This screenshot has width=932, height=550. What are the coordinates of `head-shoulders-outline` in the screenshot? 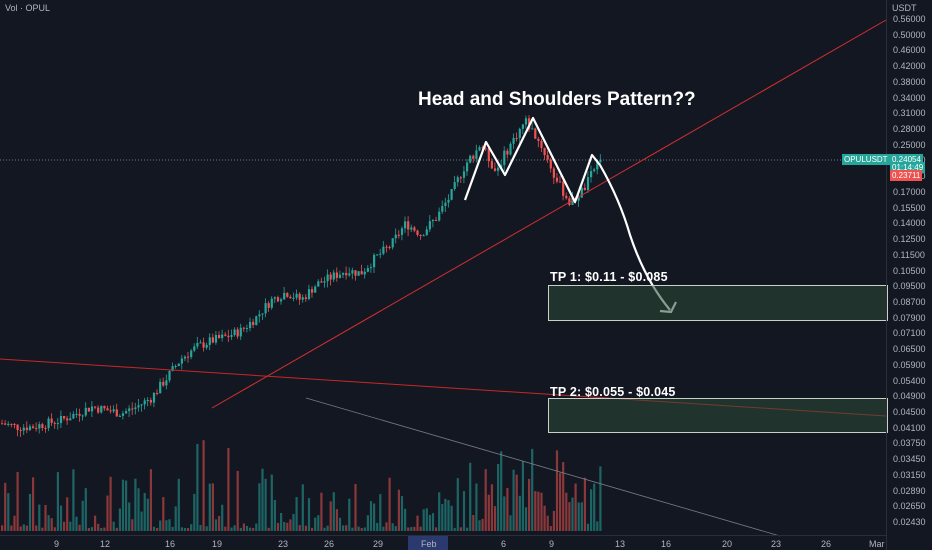 It's located at (532, 160).